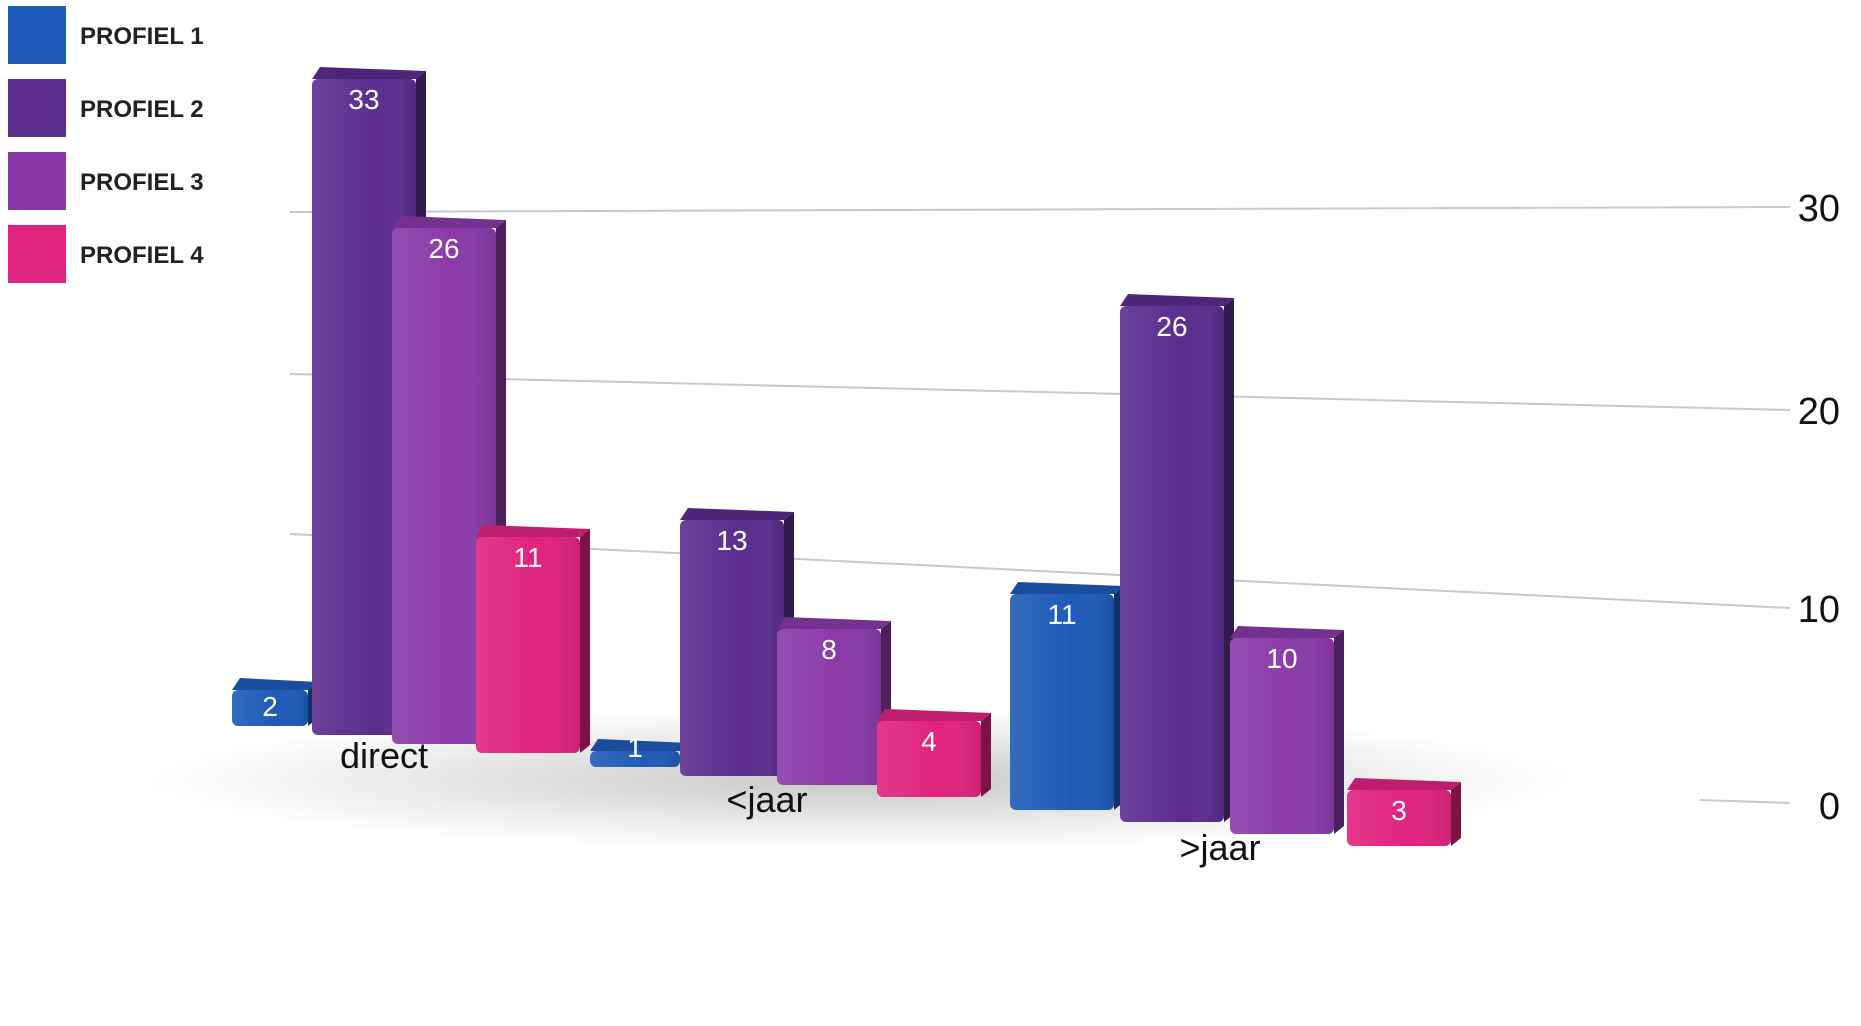 This screenshot has height=1026, width=1861. What do you see at coordinates (106, 144) in the screenshot?
I see `legend: PROFIEL 1 PROFIEL 2 PROFIEL 3 PROFIEL 4` at bounding box center [106, 144].